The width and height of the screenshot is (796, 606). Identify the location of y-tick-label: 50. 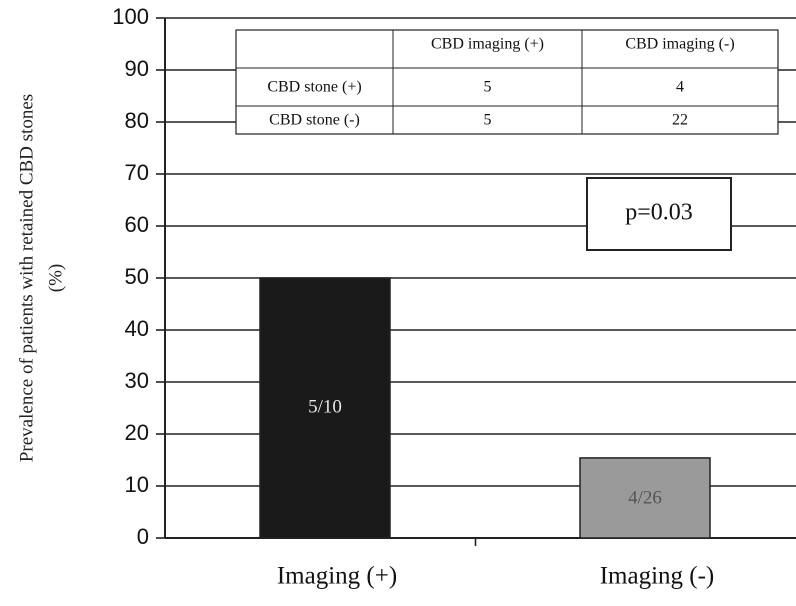
(137, 276).